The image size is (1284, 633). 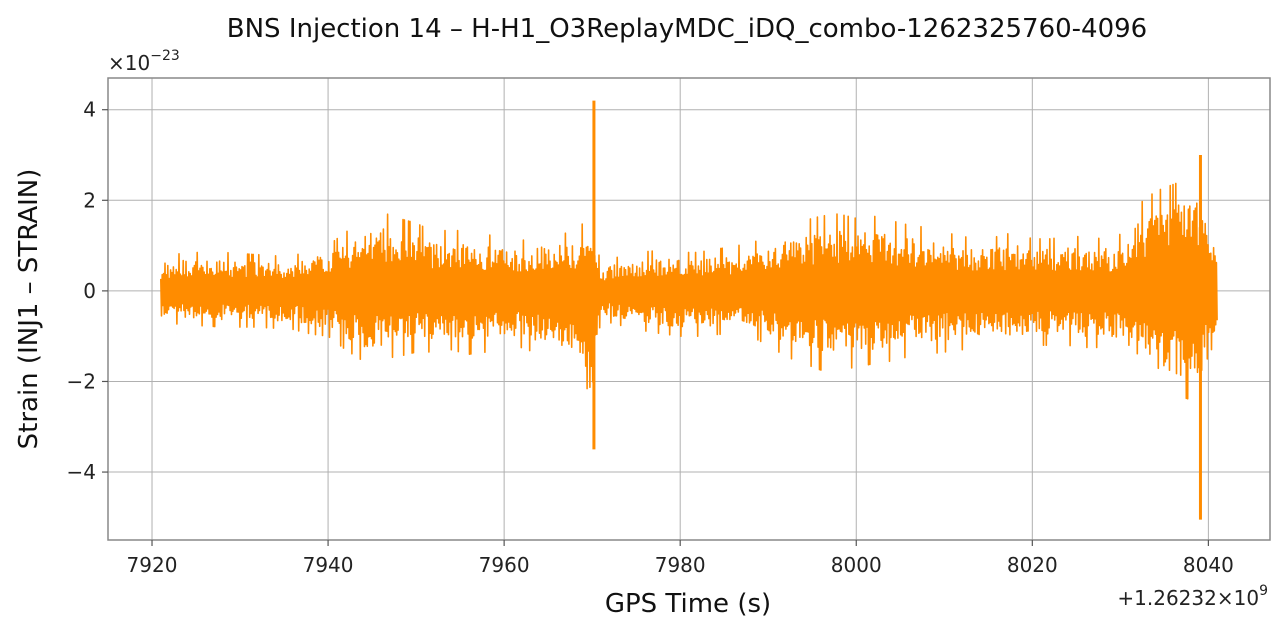 I want to click on y-tick-label: 0, so click(x=89, y=291).